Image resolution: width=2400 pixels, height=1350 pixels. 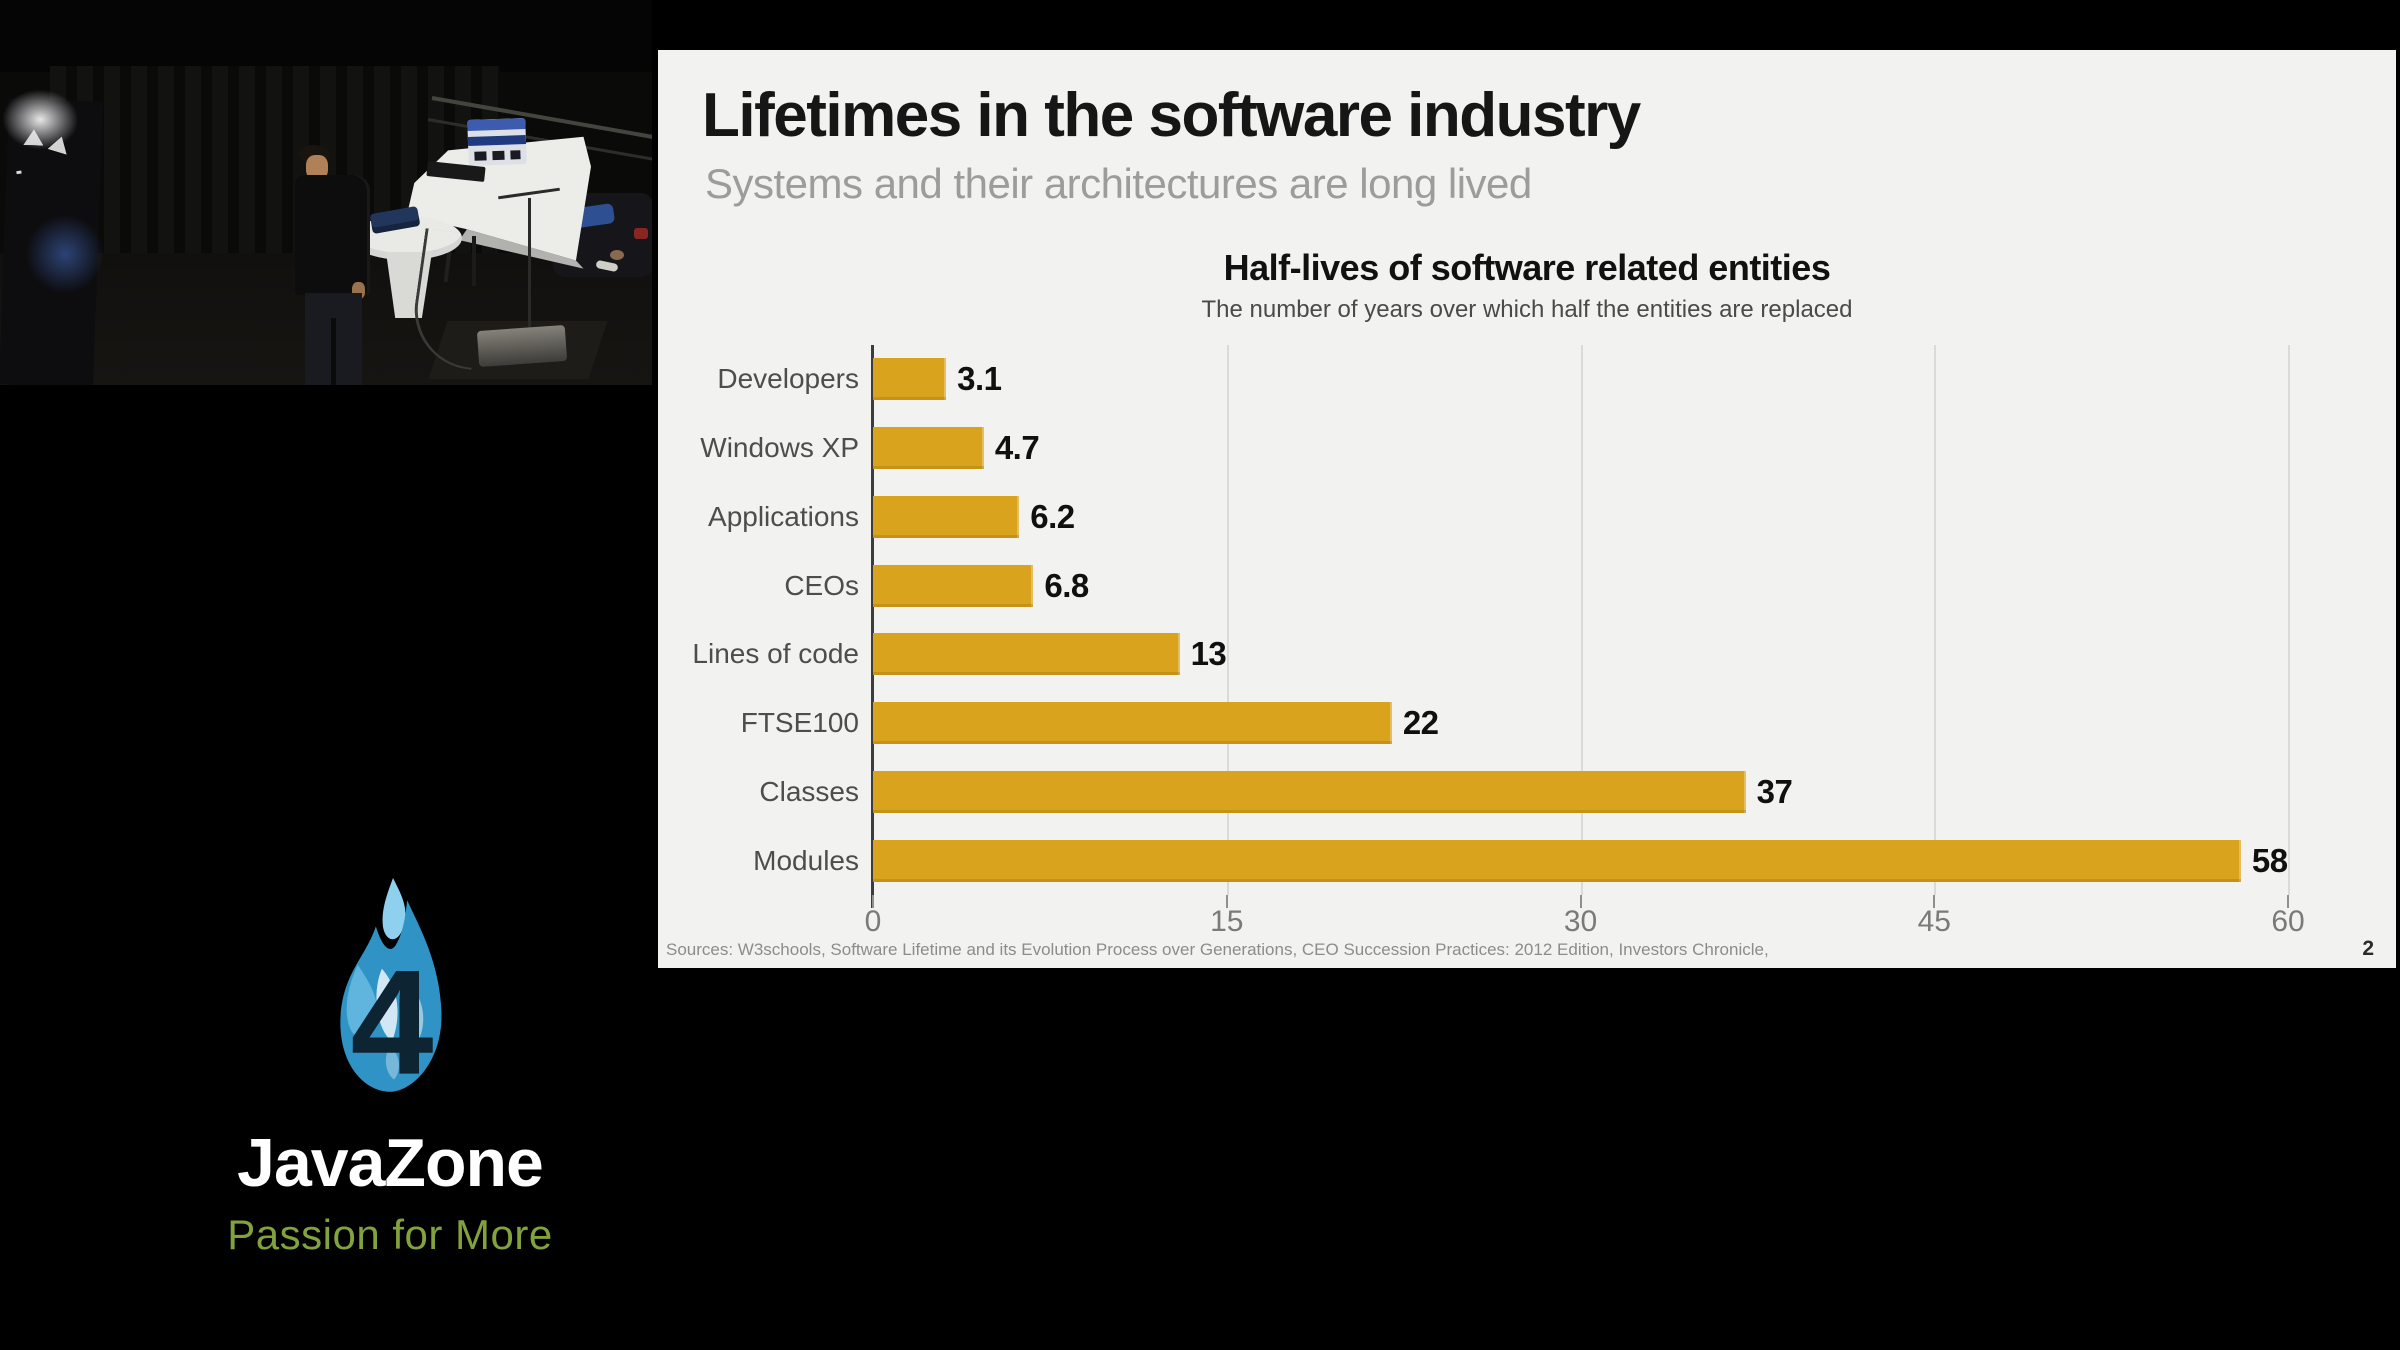 I want to click on bar-row: 22, so click(x=1626, y=723).